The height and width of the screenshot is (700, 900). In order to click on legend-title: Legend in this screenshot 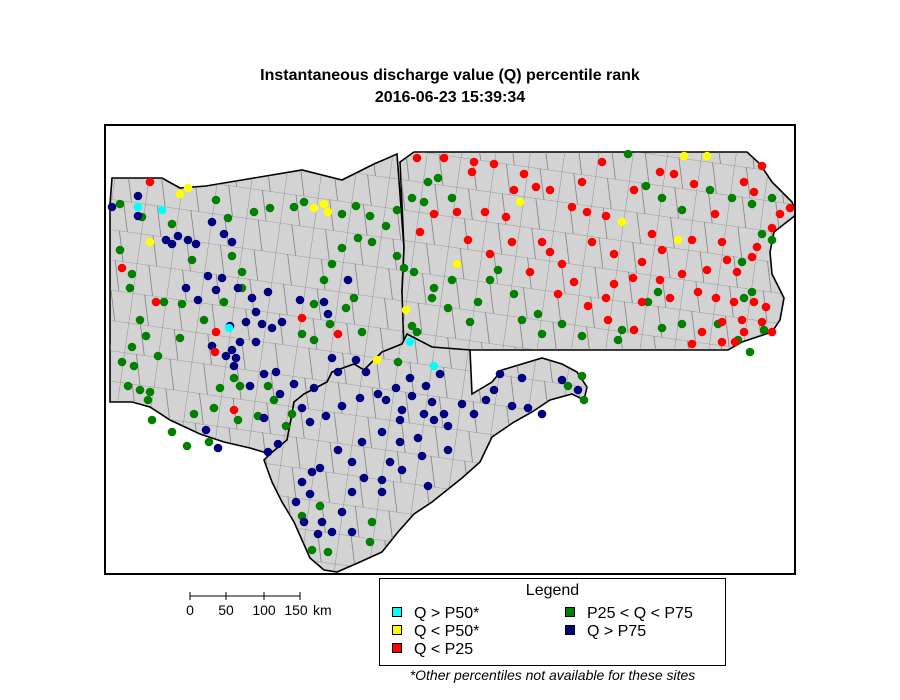, I will do `click(552, 590)`.